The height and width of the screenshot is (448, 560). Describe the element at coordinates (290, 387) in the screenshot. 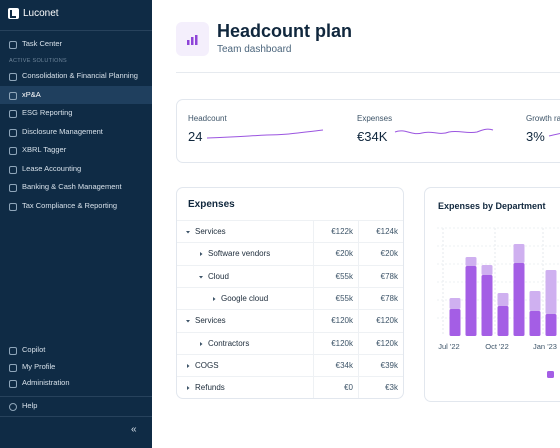

I see `table-row: Refunds €0 €3k` at that location.